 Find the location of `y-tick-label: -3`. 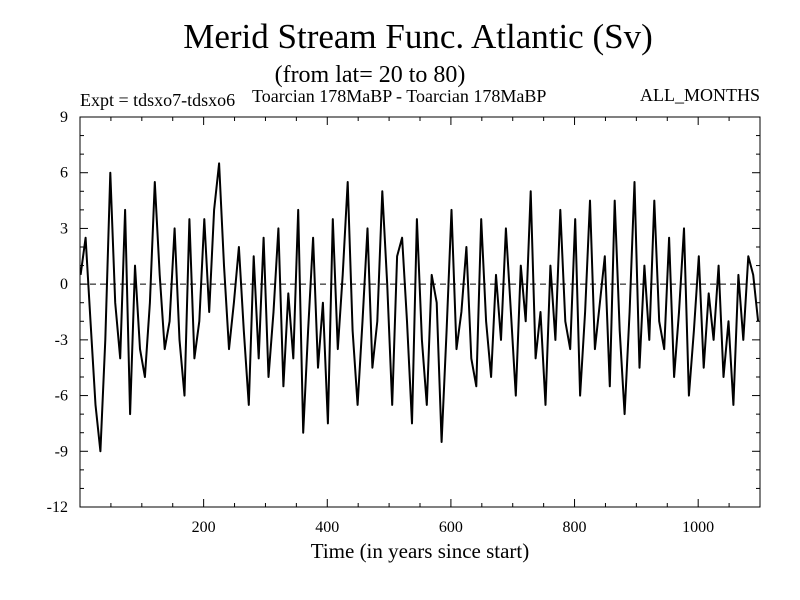

y-tick-label: -3 is located at coordinates (61, 340).